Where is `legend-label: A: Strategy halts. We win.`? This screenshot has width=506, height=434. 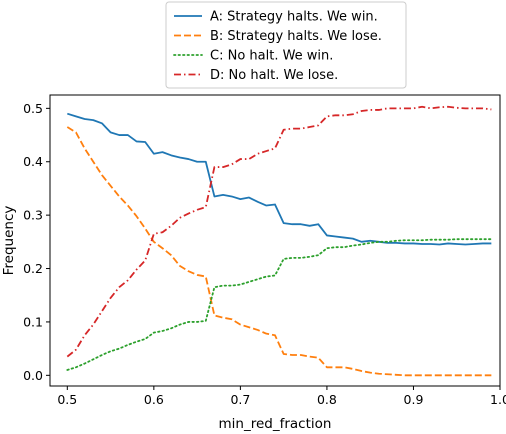
legend-label: A: Strategy halts. We win. is located at coordinates (294, 17).